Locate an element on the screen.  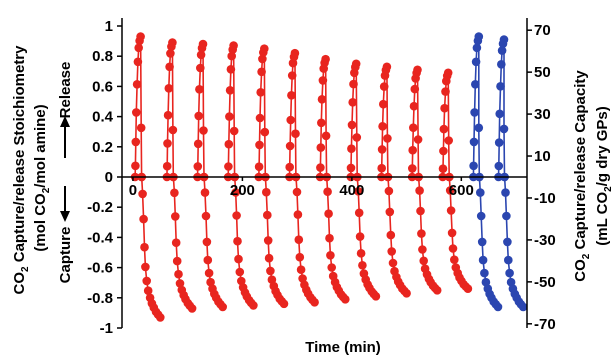
series-blue-cycle-1-line is located at coordinates (485, 172).